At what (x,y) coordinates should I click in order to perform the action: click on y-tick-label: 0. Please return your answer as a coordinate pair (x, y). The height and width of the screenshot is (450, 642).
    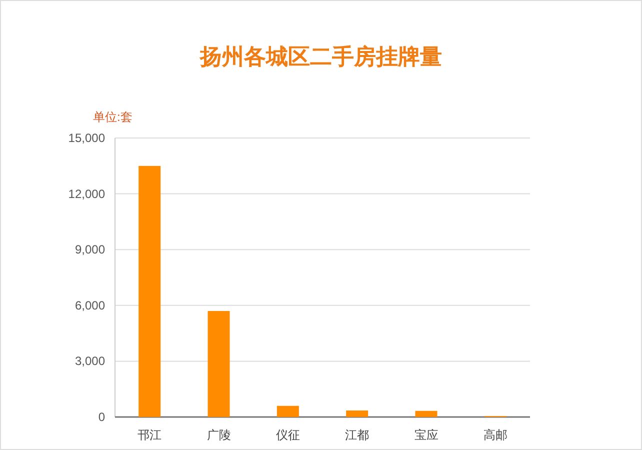
    Looking at the image, I should click on (102, 417).